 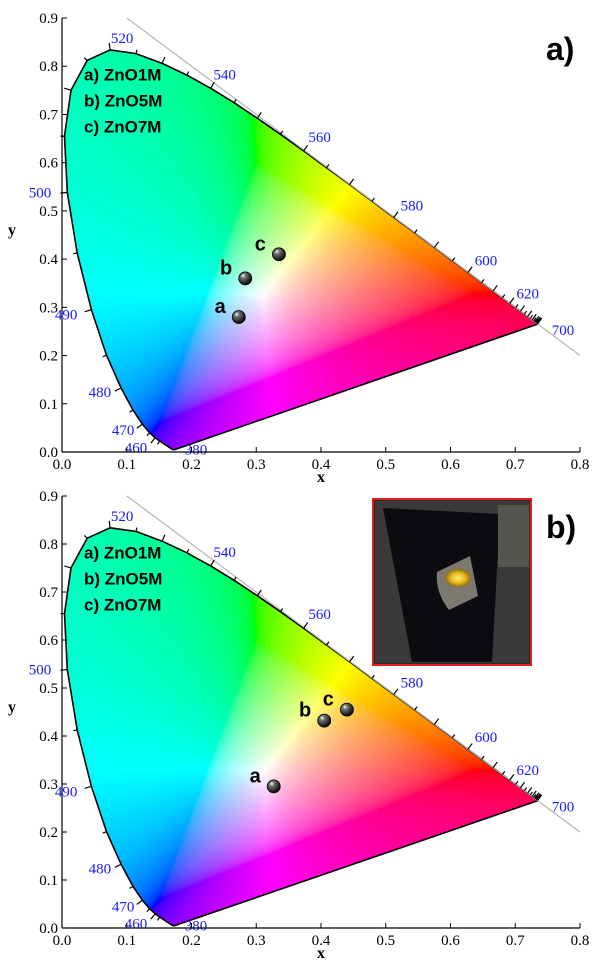 I want to click on legend-entry: b) ZnO5M, so click(x=123, y=578).